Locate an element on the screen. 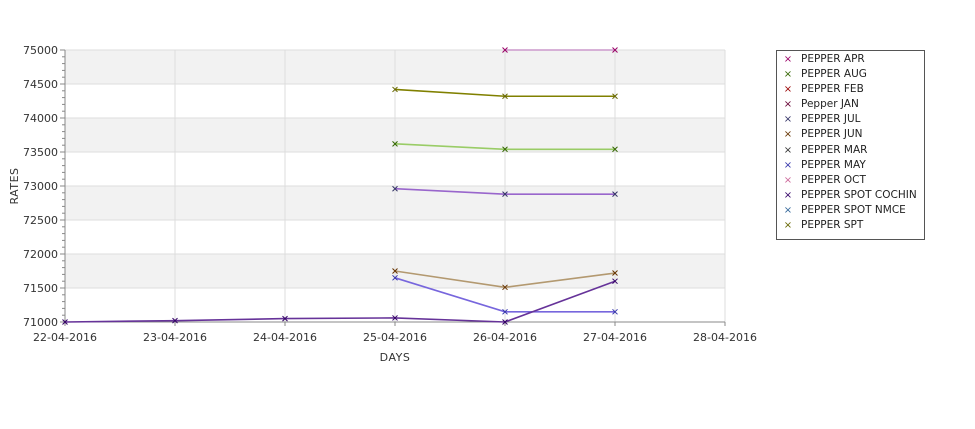  legend-label: PEPPER JUN is located at coordinates (832, 134).